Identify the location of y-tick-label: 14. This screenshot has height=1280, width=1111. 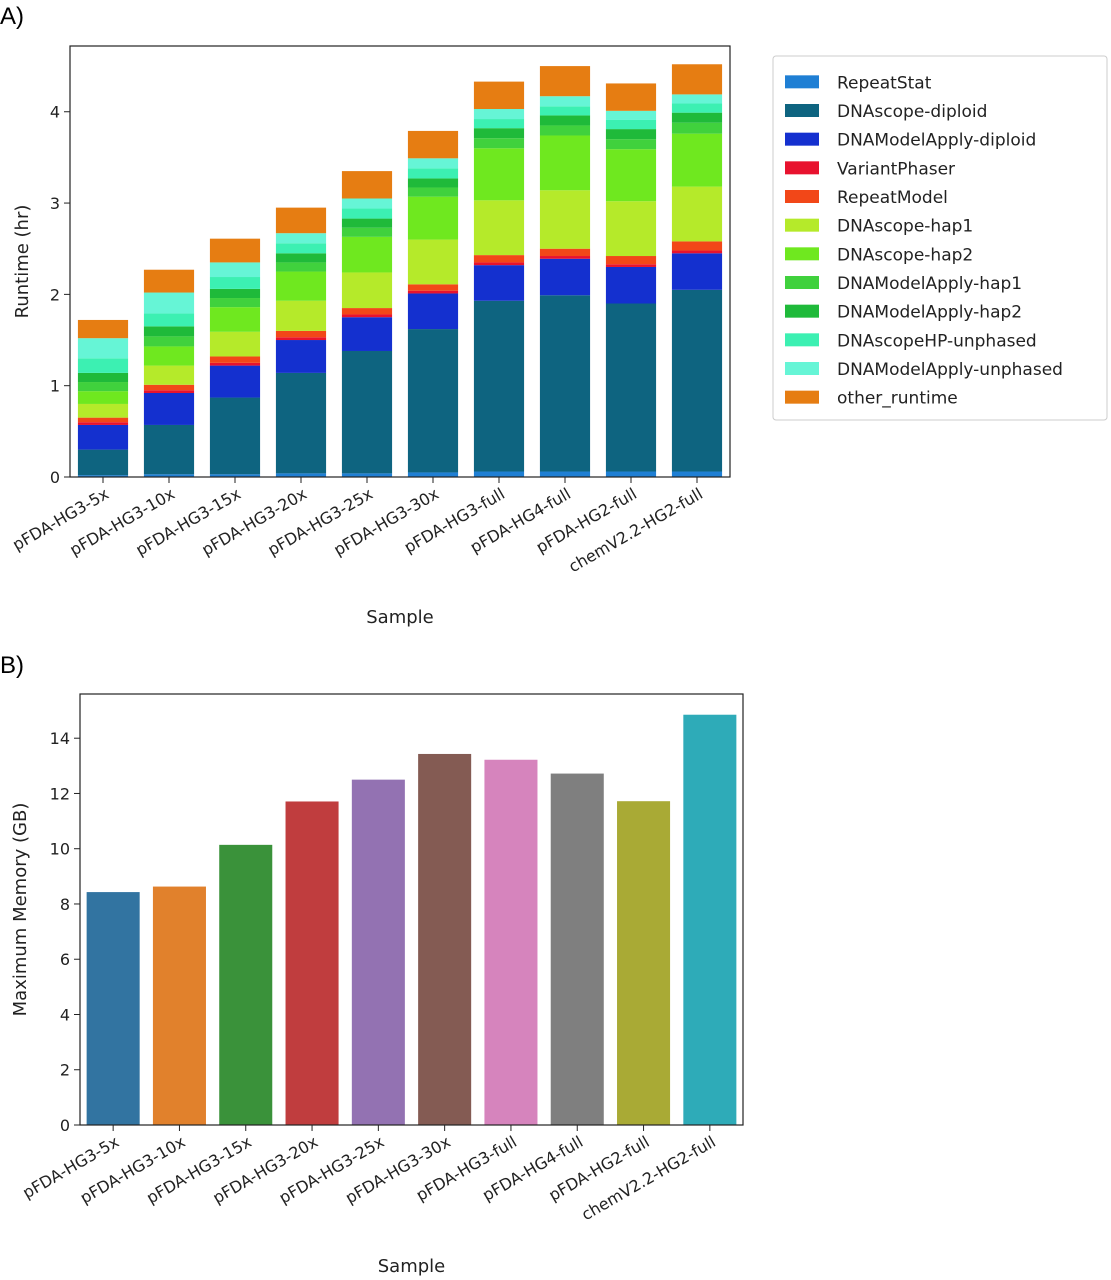
(60, 738).